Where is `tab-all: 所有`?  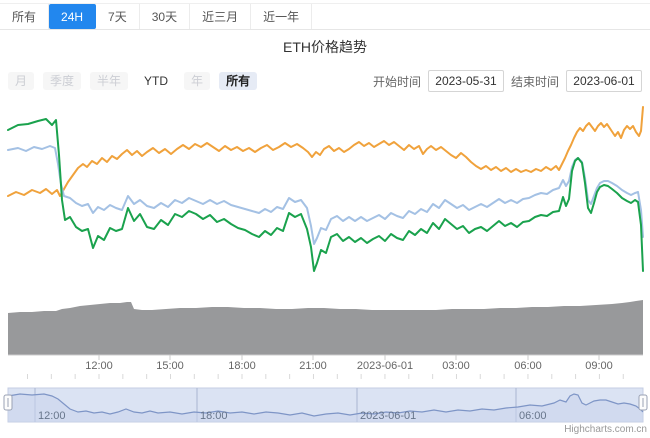 tab-all: 所有 is located at coordinates (25, 16).